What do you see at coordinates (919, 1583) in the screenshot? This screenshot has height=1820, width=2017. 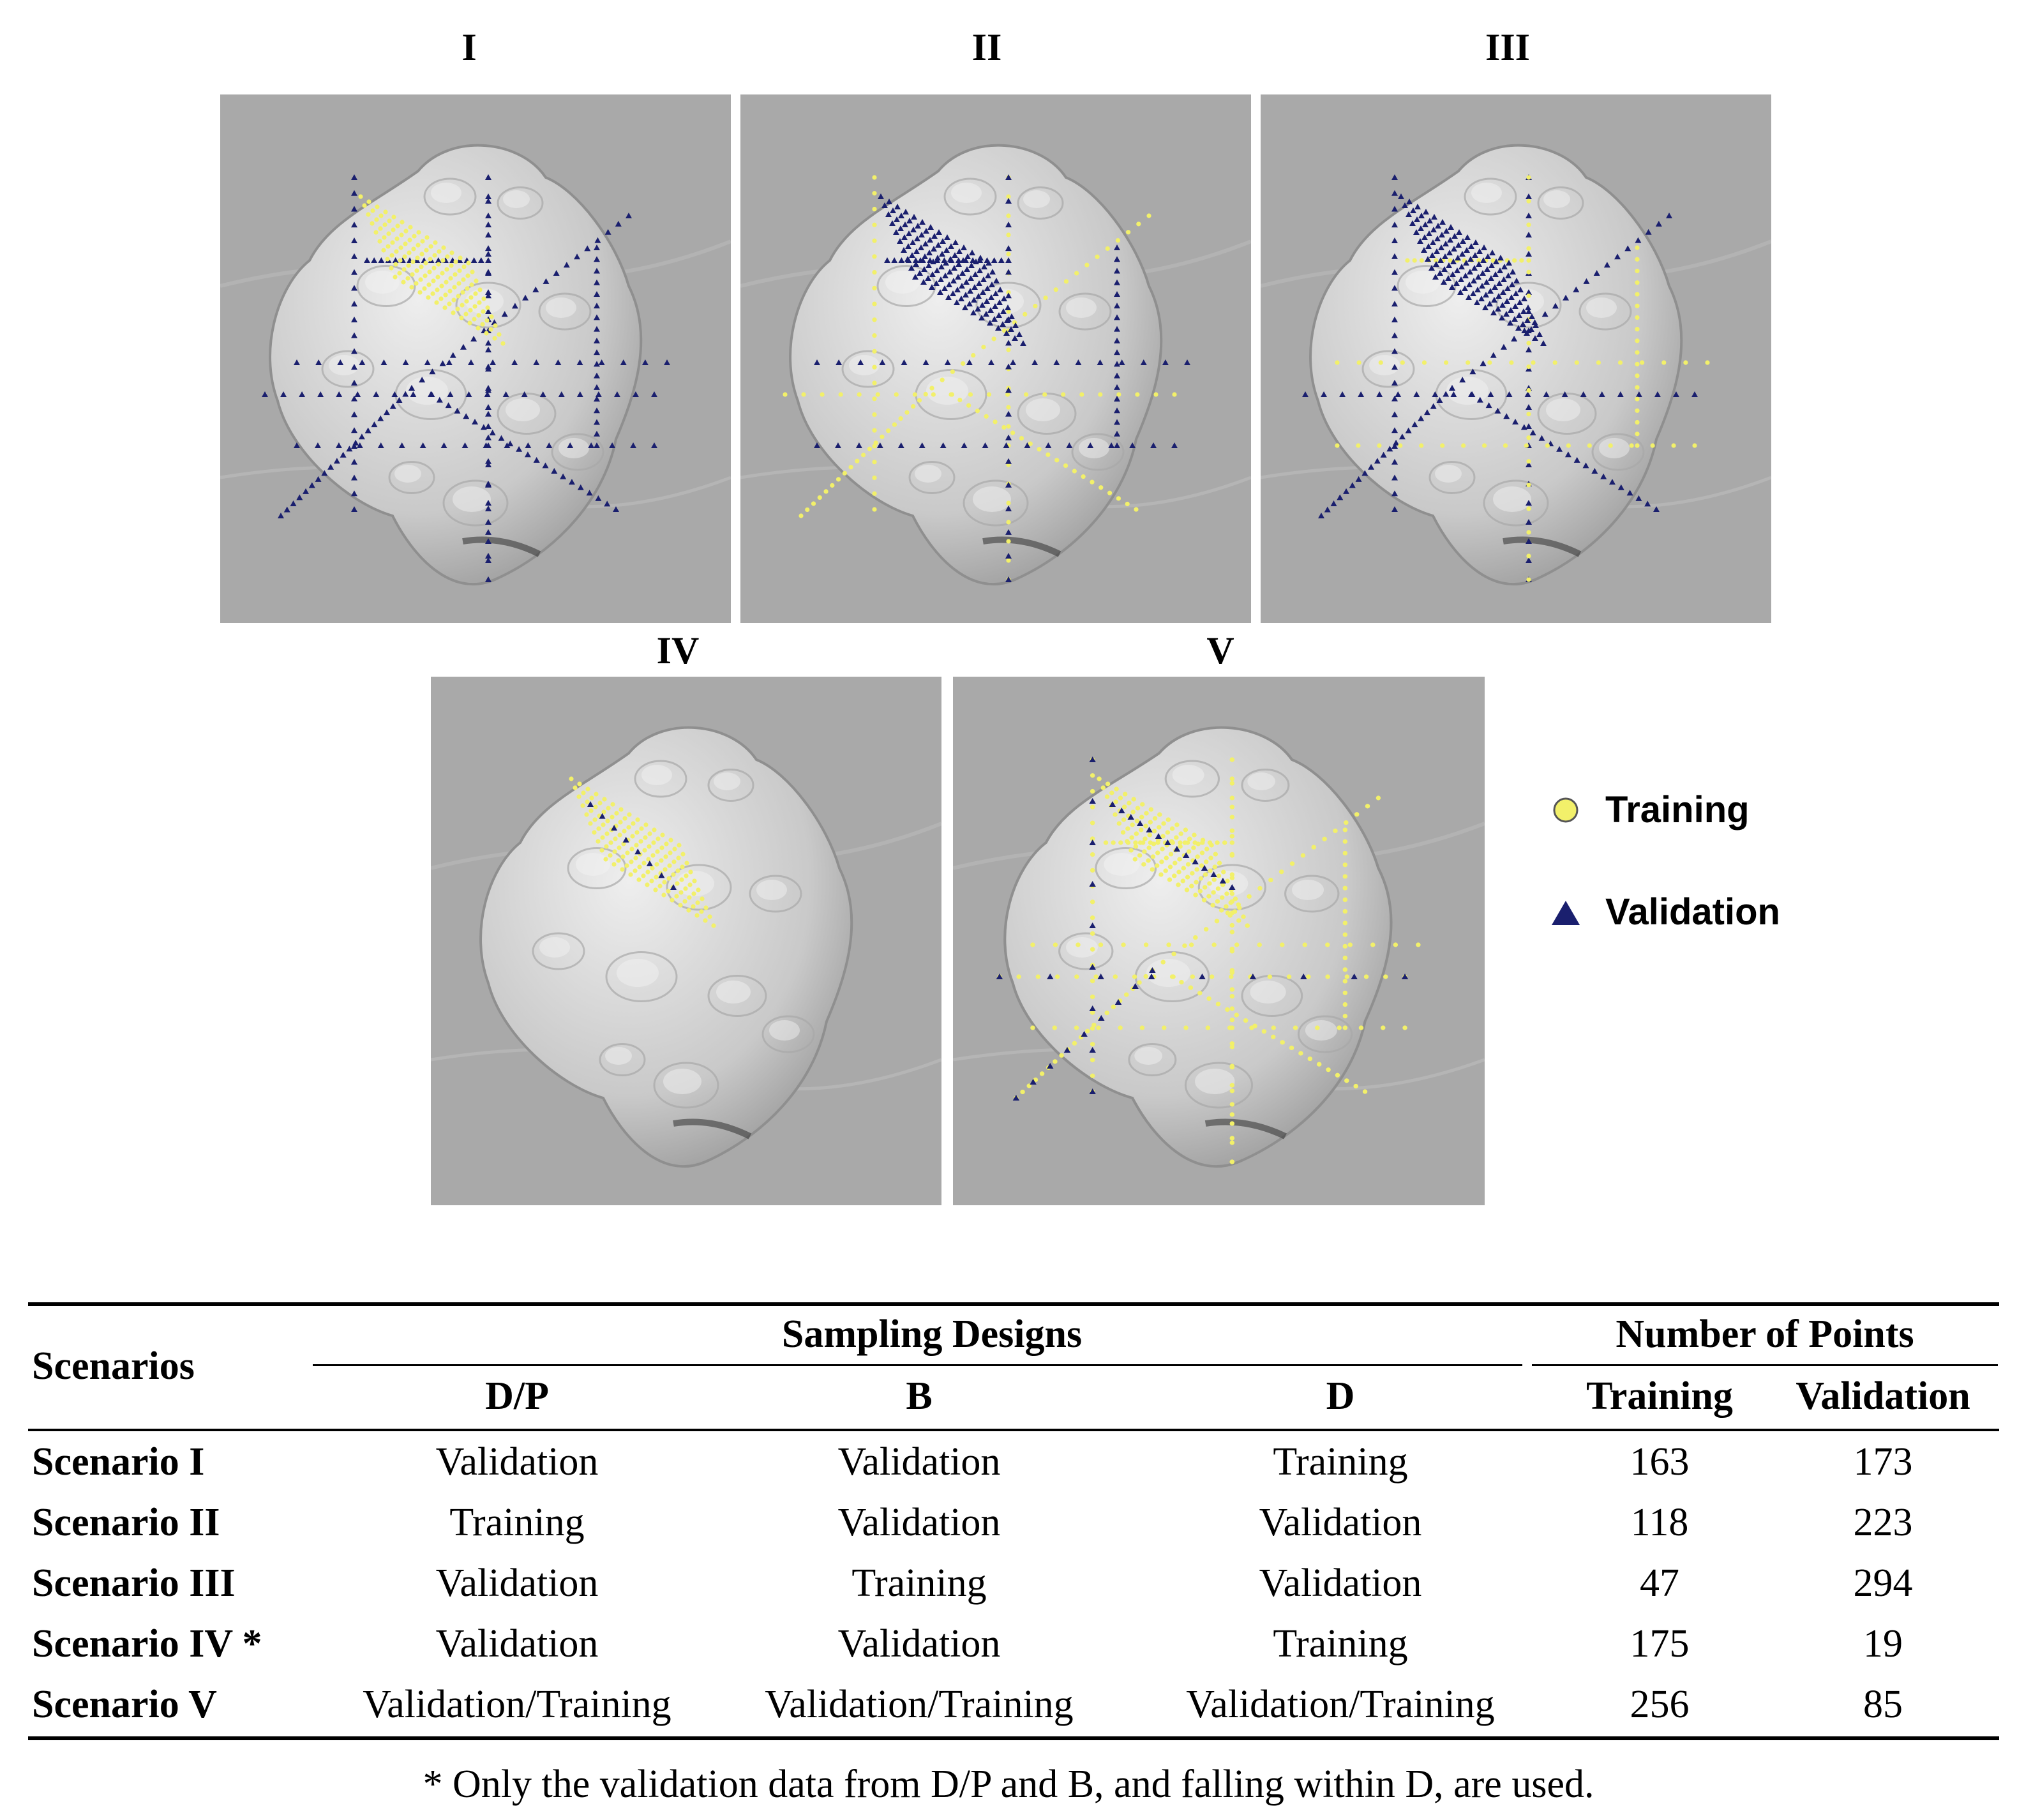 I see `table-cell-b: Training` at bounding box center [919, 1583].